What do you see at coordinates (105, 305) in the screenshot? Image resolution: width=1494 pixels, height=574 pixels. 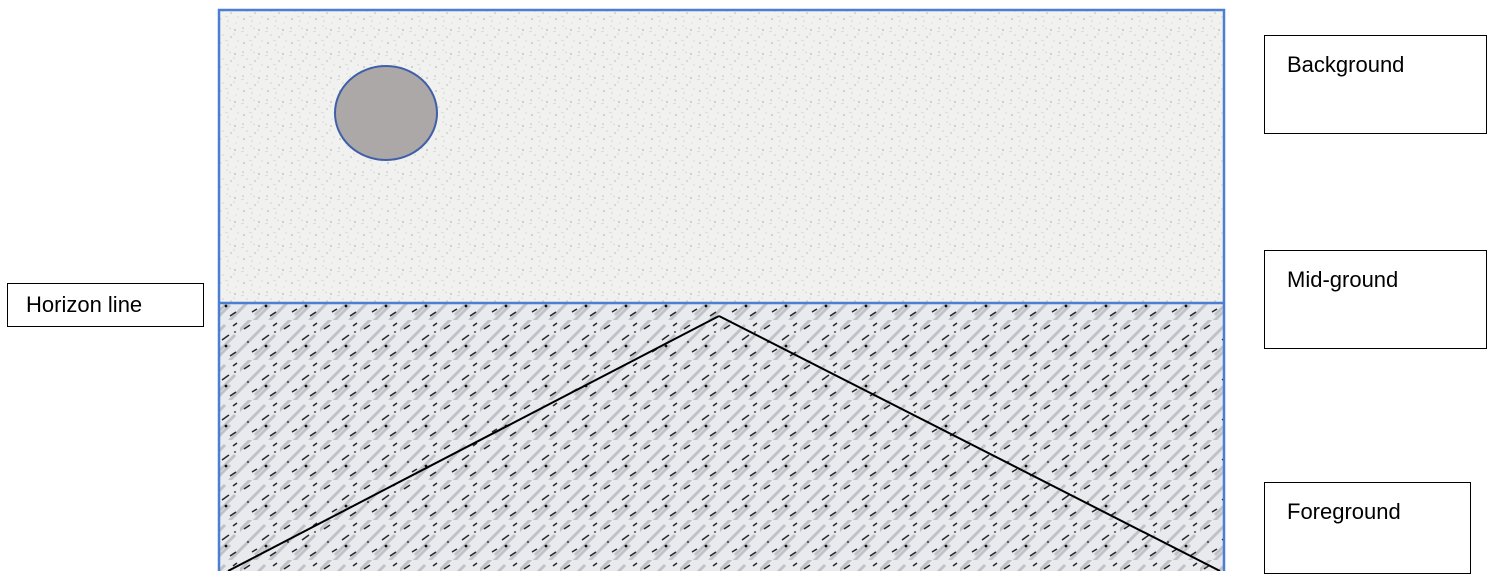 I see `label-horizon-line: Horizon line` at bounding box center [105, 305].